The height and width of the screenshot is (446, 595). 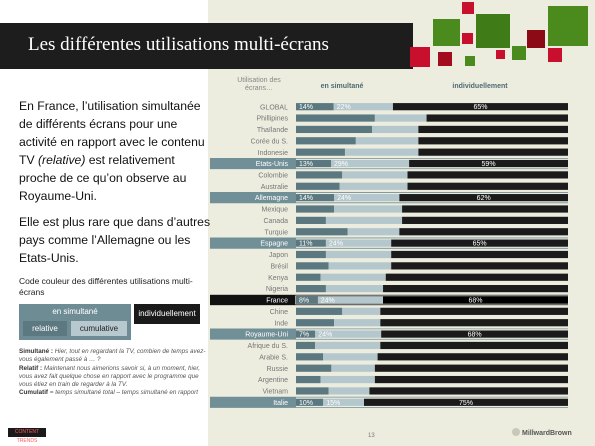 I want to click on bar-cumulative-japon, so click(x=358, y=254).